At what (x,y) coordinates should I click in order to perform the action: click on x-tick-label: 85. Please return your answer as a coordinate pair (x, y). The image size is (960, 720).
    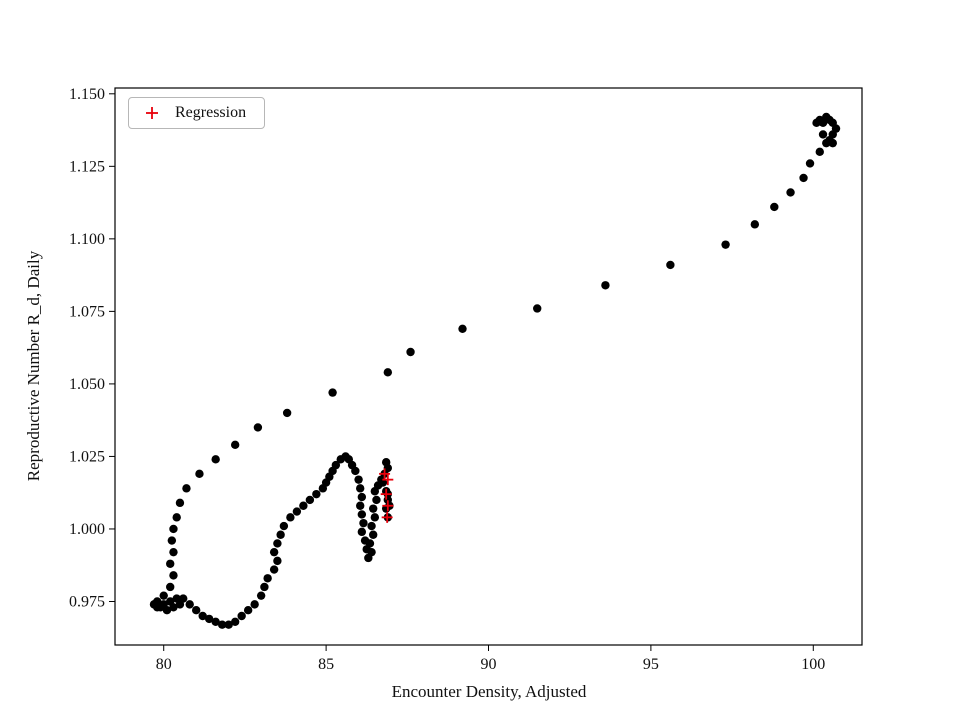
    Looking at the image, I should click on (326, 664).